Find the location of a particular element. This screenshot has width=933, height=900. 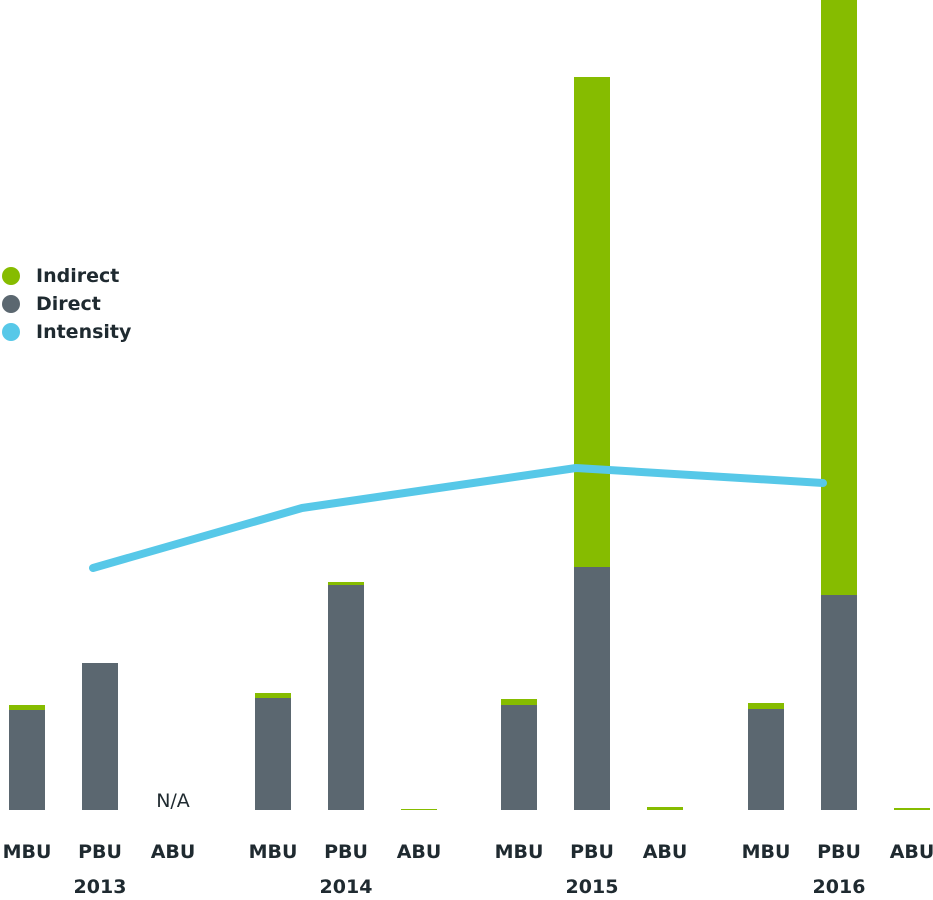

bar-indirect-pbu-2015 is located at coordinates (592, 322).